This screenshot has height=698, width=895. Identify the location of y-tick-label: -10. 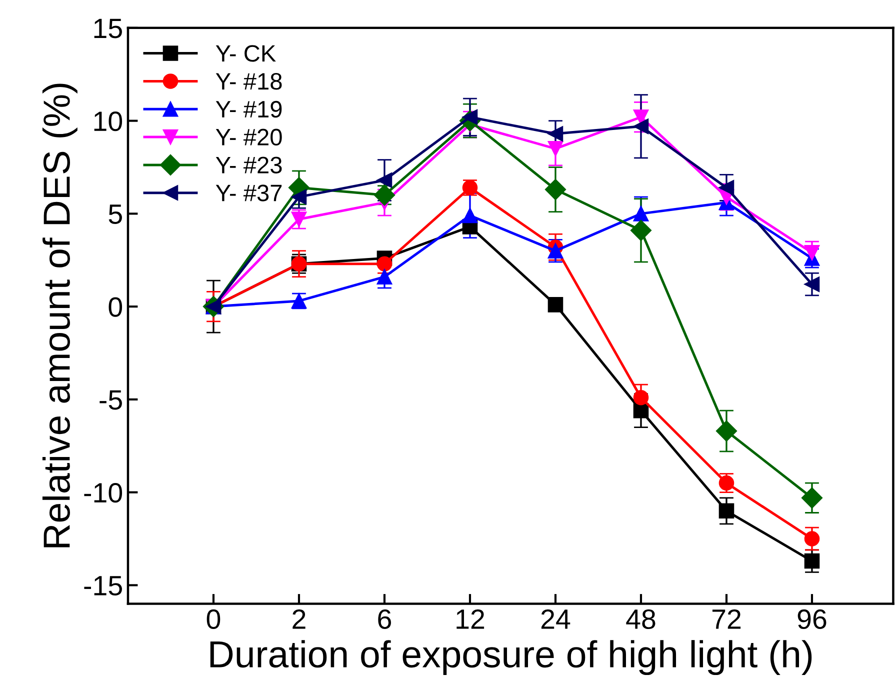
(103, 492).